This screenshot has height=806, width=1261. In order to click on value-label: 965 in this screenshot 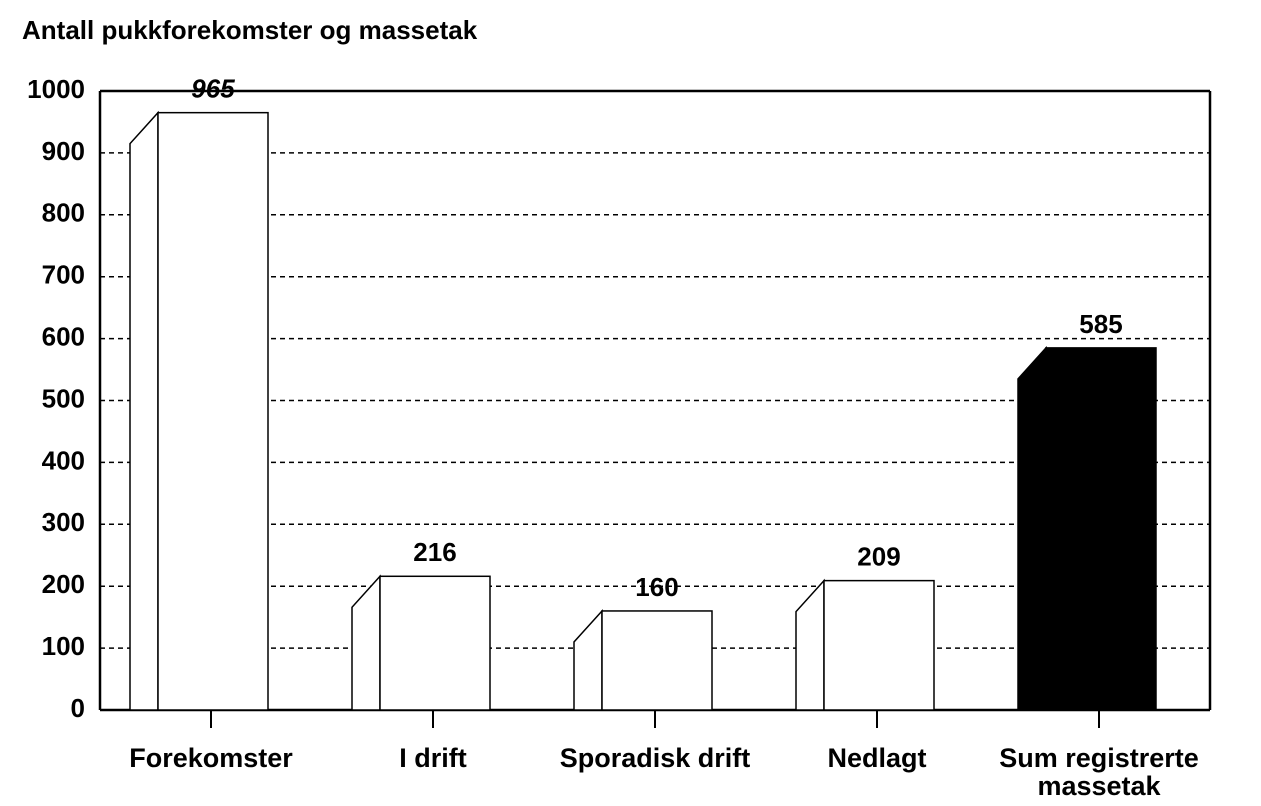, I will do `click(213, 89)`.